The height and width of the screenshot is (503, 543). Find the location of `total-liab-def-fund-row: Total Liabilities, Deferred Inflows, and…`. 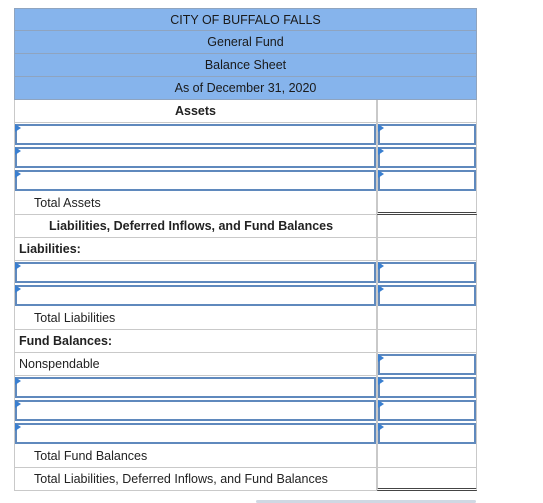

total-liab-def-fund-row: Total Liabilities, Deferred Inflows, and… is located at coordinates (245, 479).